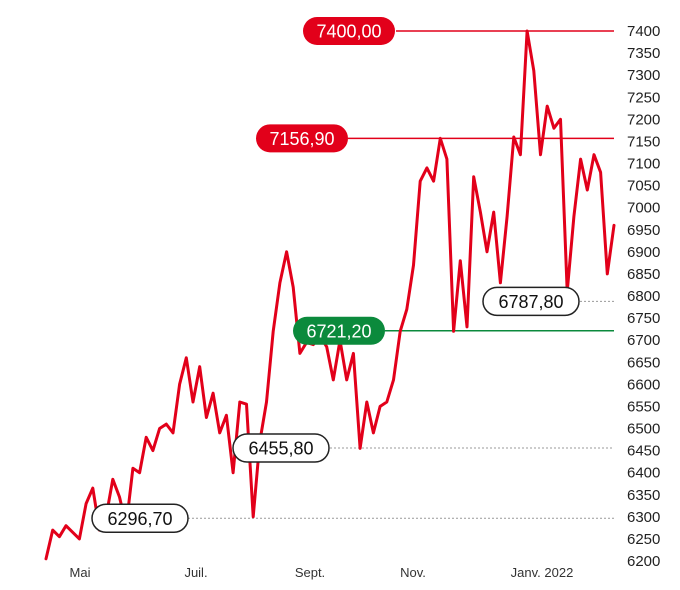 The width and height of the screenshot is (680, 590). I want to click on y-tick-label: 6700, so click(643, 340).